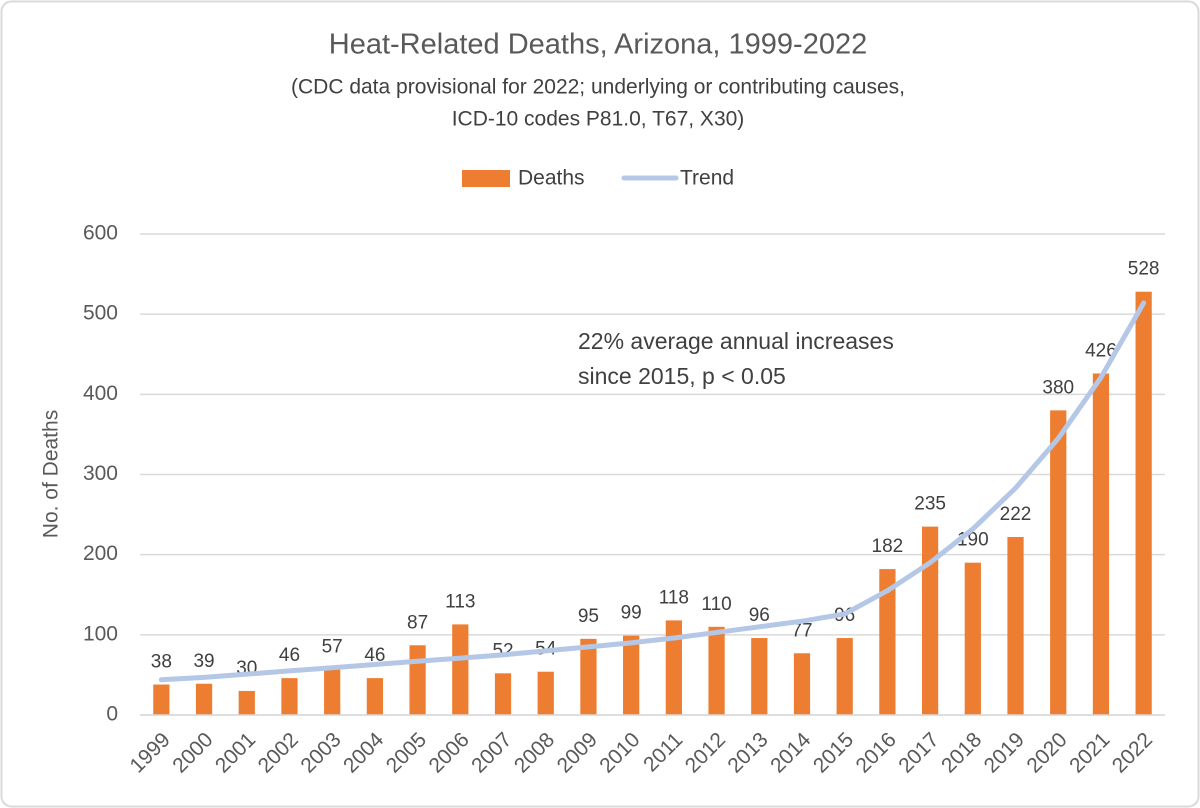  What do you see at coordinates (1144, 269) in the screenshot?
I see `data-label: 528` at bounding box center [1144, 269].